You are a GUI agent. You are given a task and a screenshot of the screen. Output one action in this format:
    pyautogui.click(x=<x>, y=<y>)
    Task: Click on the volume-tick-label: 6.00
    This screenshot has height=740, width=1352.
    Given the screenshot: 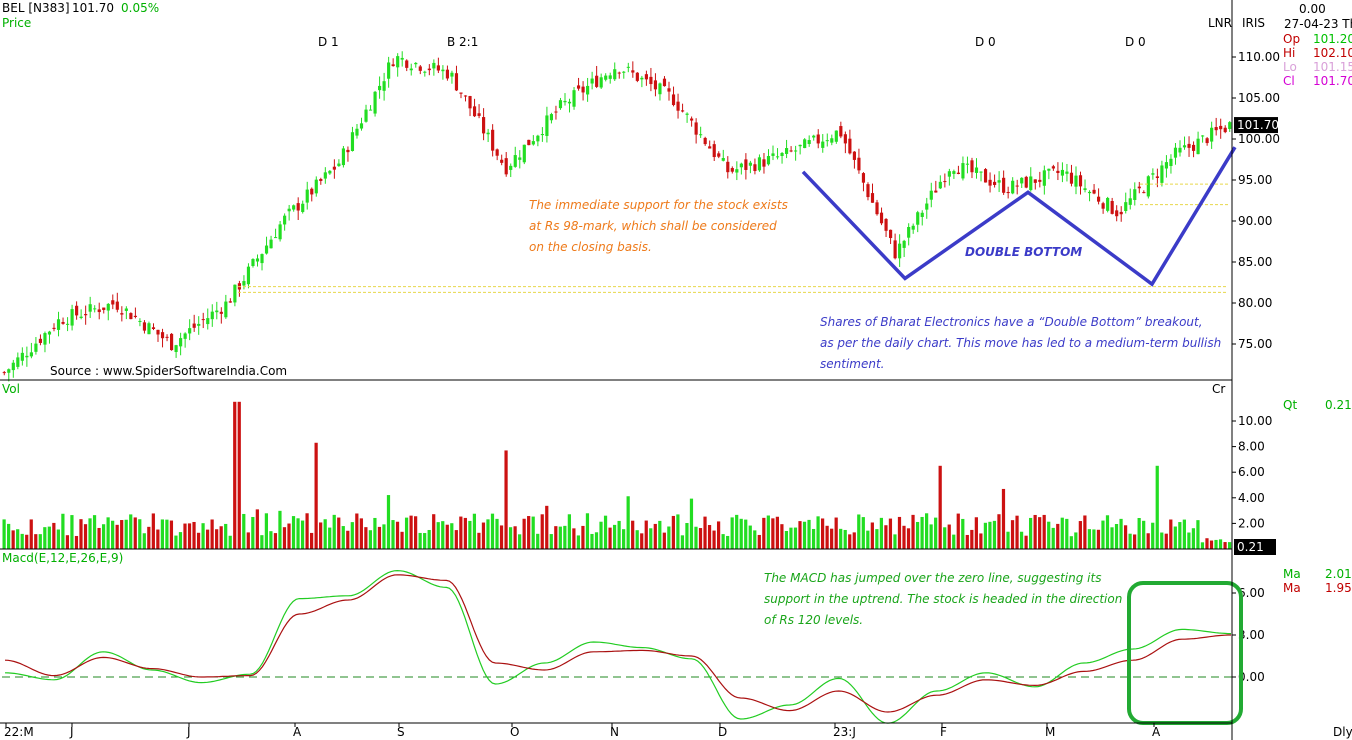 What is the action you would take?
    pyautogui.click(x=1251, y=472)
    